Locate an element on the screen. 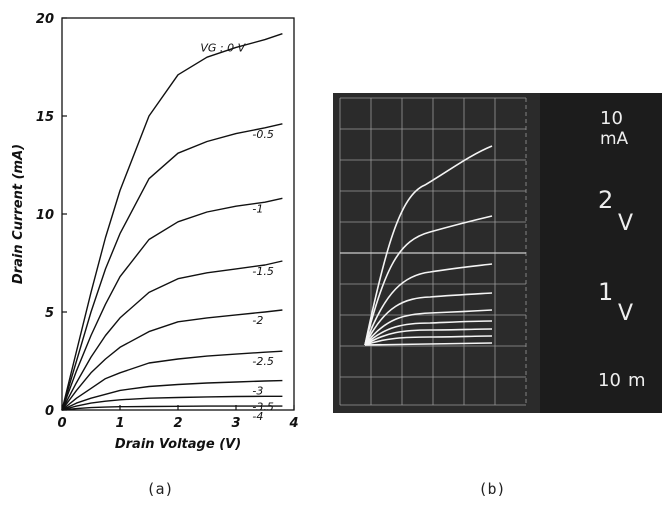 This screenshot has width=665, height=505. curve-label: -2 is located at coordinates (257, 320).